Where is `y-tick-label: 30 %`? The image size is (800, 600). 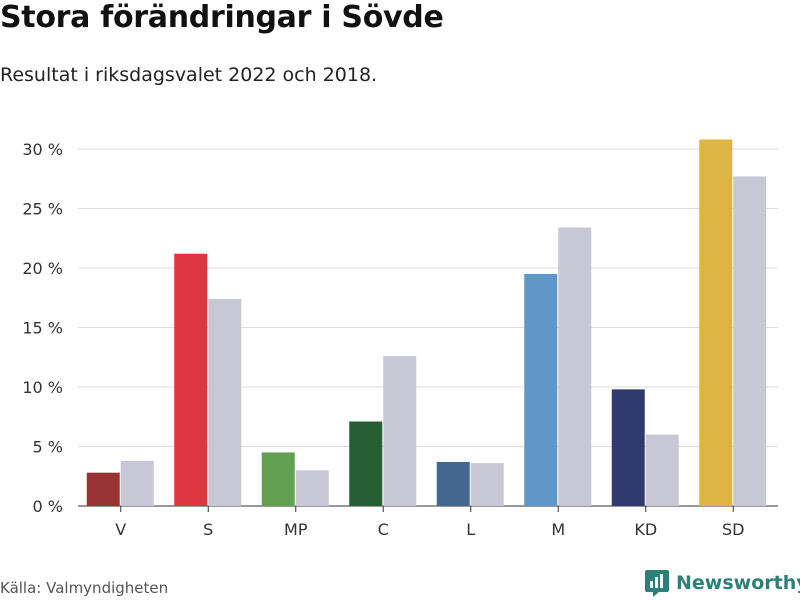 y-tick-label: 30 % is located at coordinates (42, 149).